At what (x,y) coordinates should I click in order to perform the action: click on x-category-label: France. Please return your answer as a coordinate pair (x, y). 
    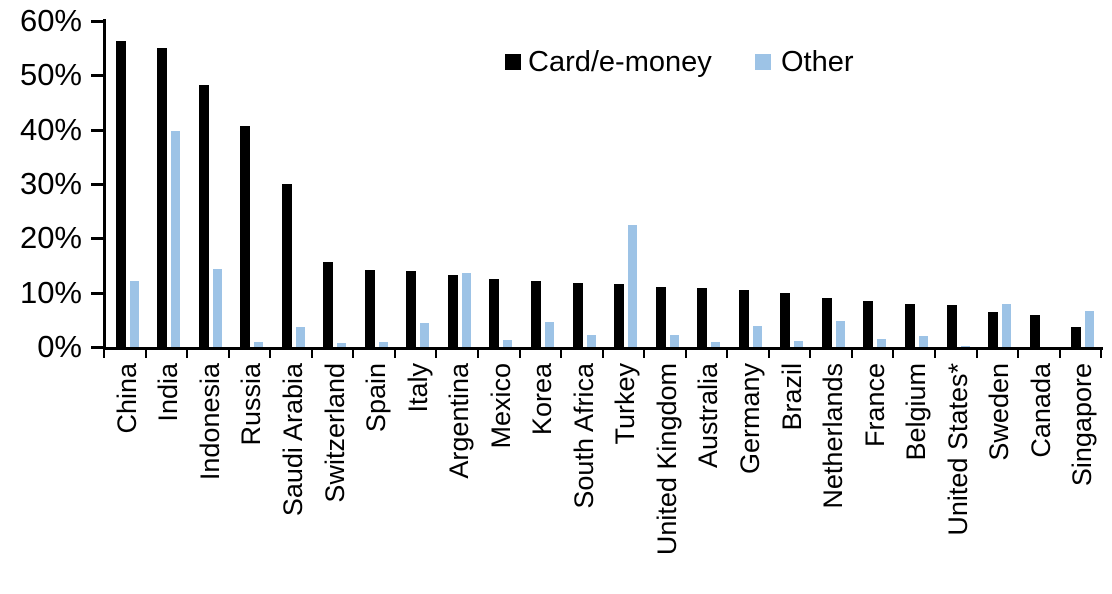
    Looking at the image, I should click on (874, 405).